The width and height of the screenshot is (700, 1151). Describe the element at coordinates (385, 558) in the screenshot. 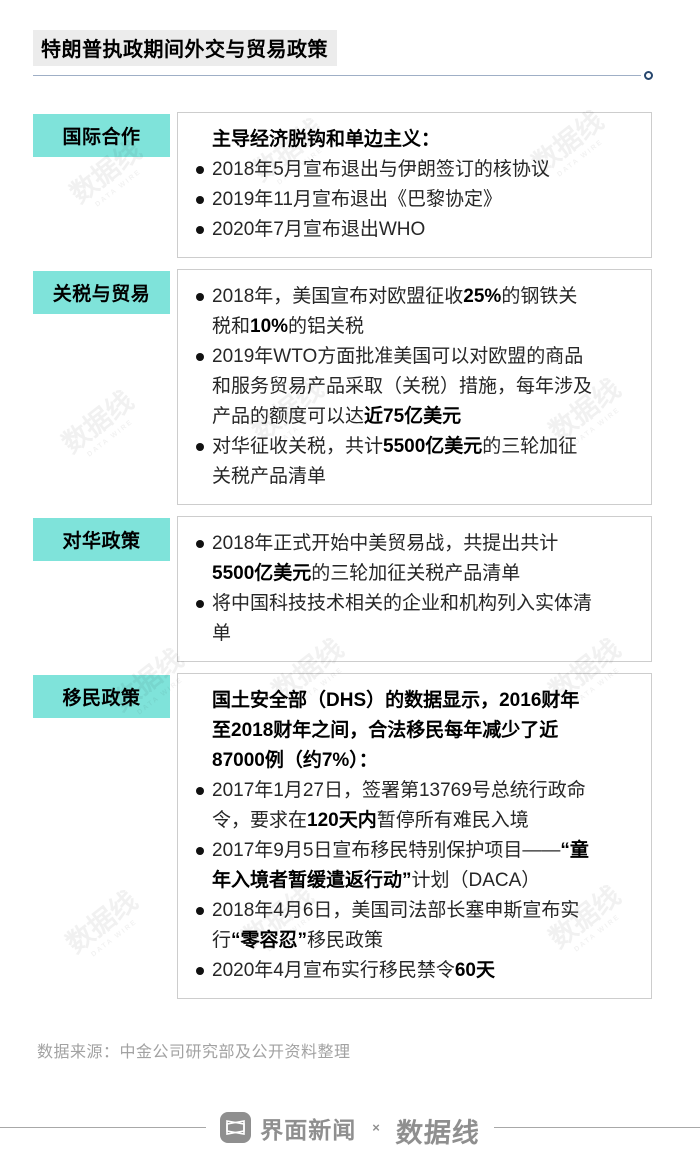

I see `bullet-text: 2018年正式开始中美贸易战，共提出共计5500亿美元的三轮加征关税产品清单` at that location.